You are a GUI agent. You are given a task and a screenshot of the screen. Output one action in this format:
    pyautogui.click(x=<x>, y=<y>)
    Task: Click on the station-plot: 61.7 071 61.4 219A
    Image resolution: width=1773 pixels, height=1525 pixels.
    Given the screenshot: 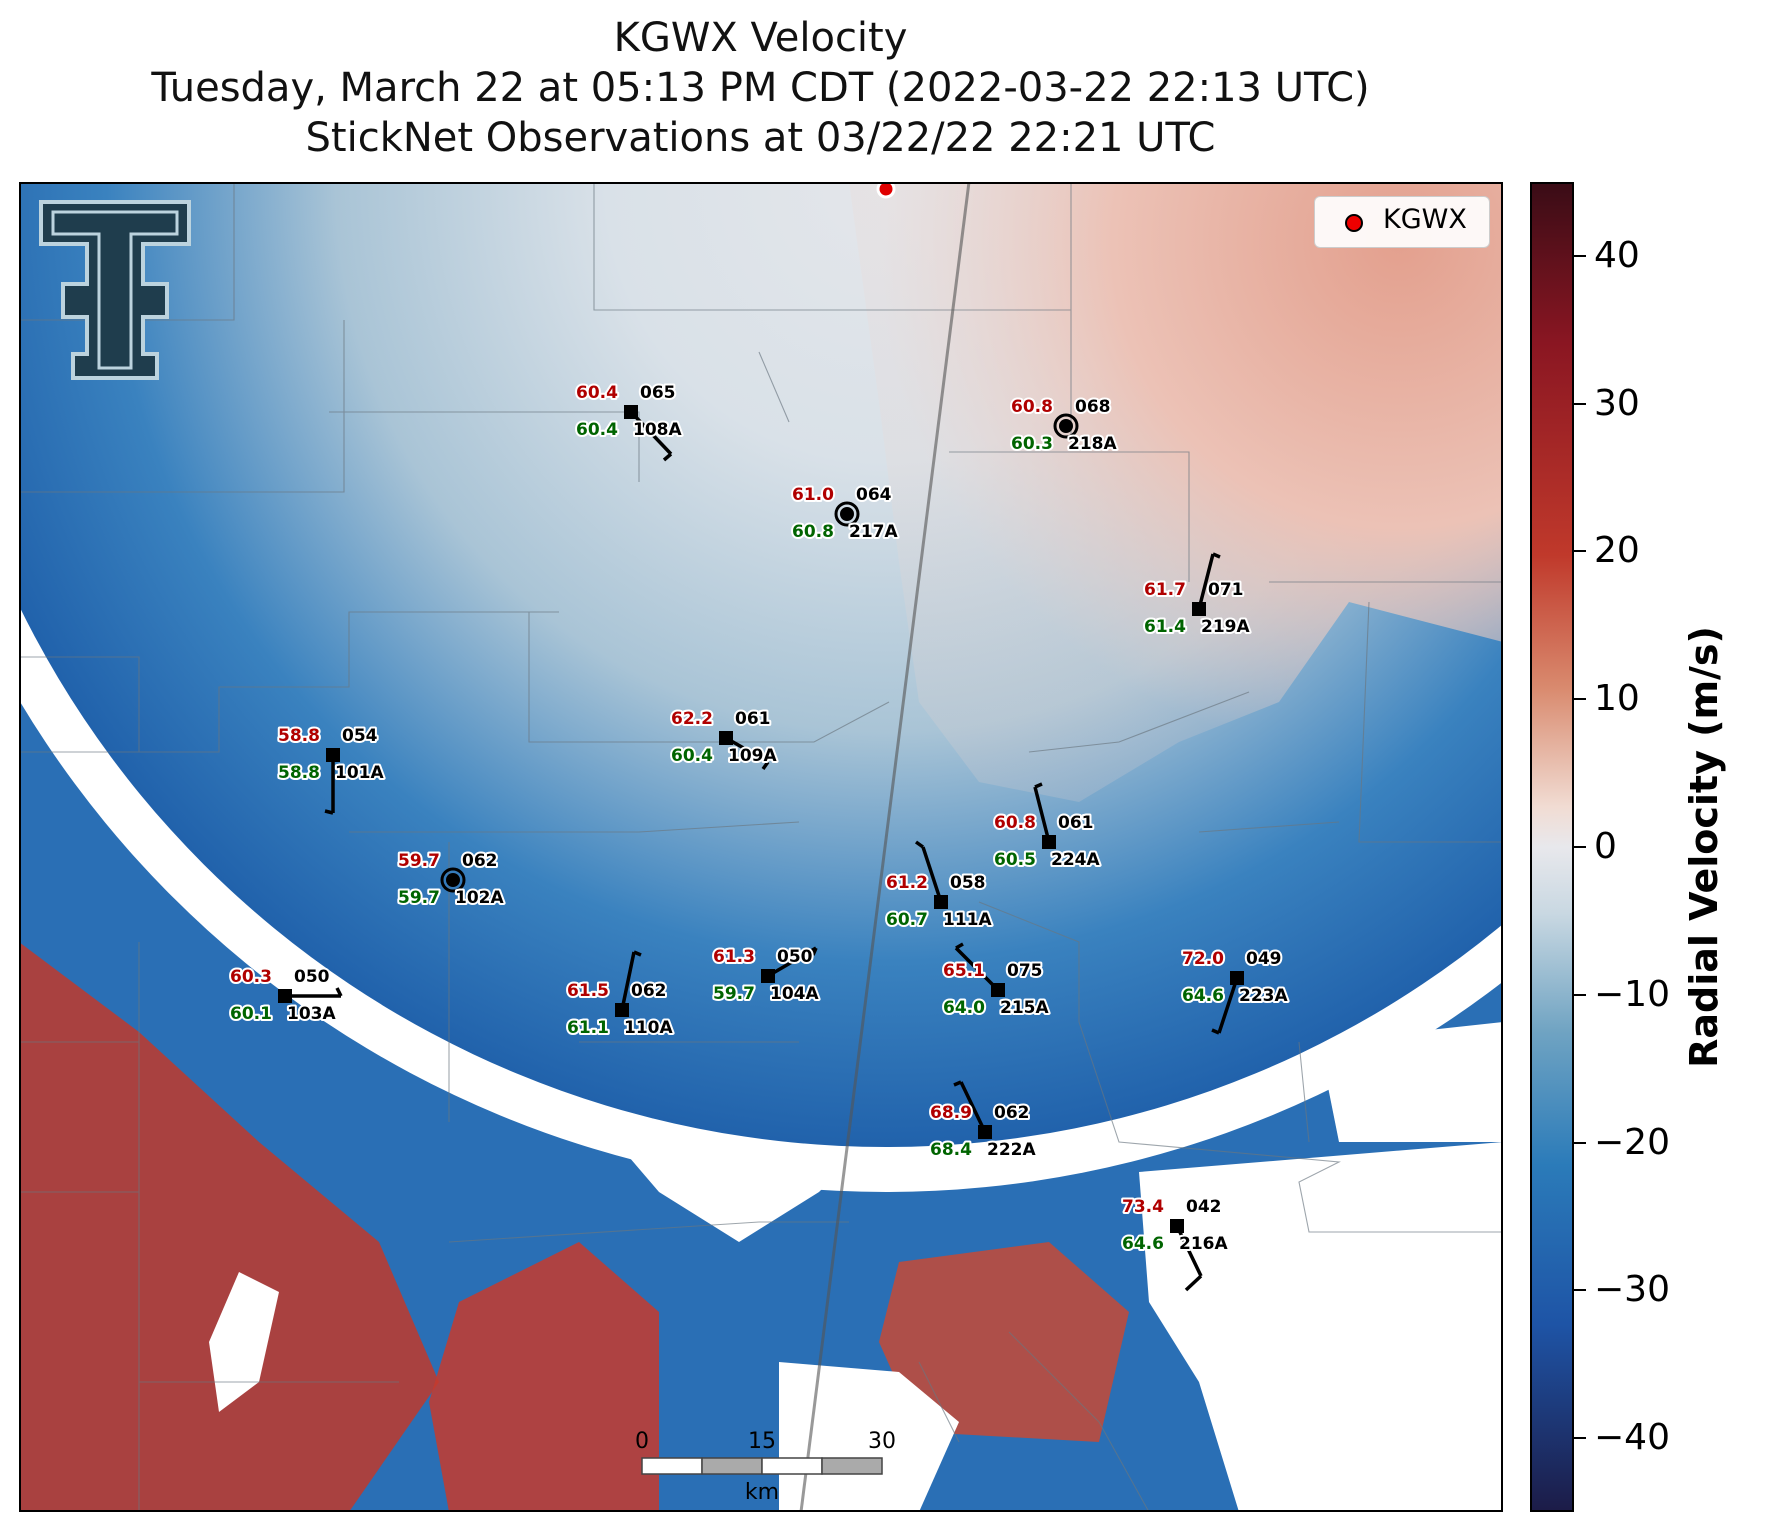 What is the action you would take?
    pyautogui.click(x=1197, y=595)
    